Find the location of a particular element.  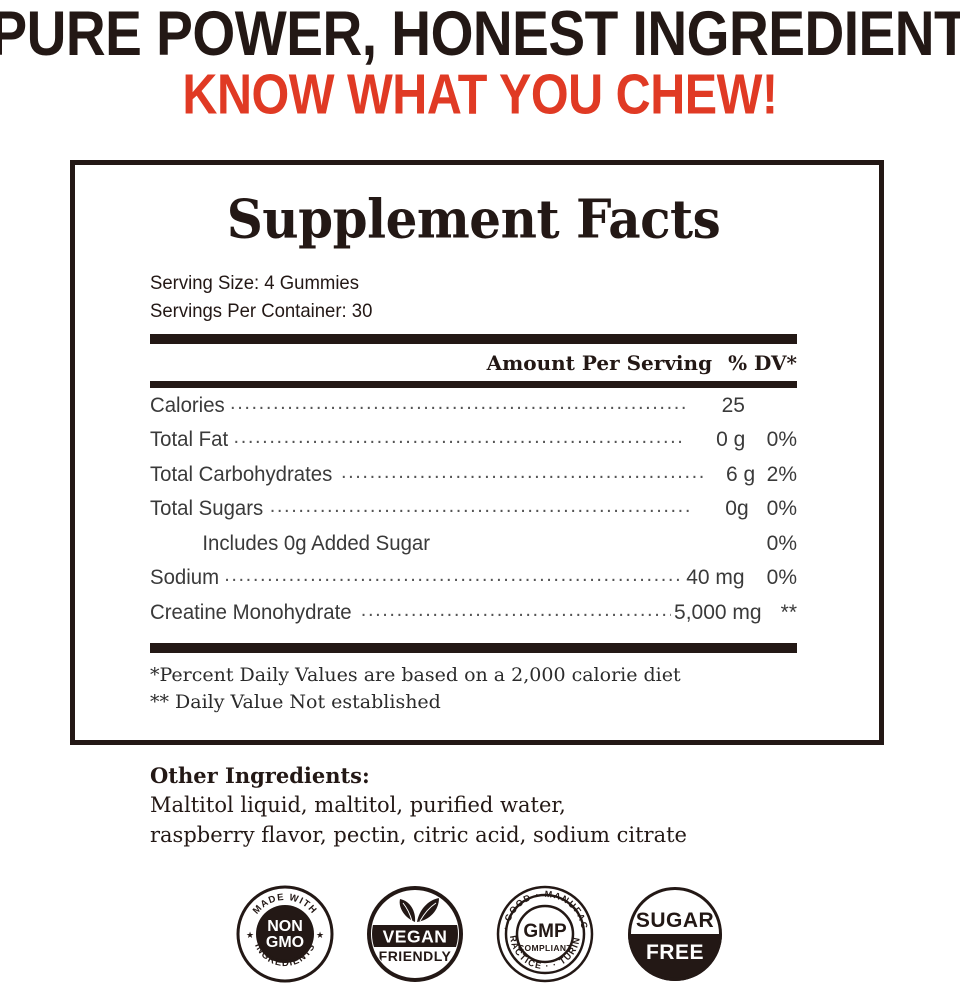

other-ingredients-title: Other Ingredients: is located at coordinates (260, 775).